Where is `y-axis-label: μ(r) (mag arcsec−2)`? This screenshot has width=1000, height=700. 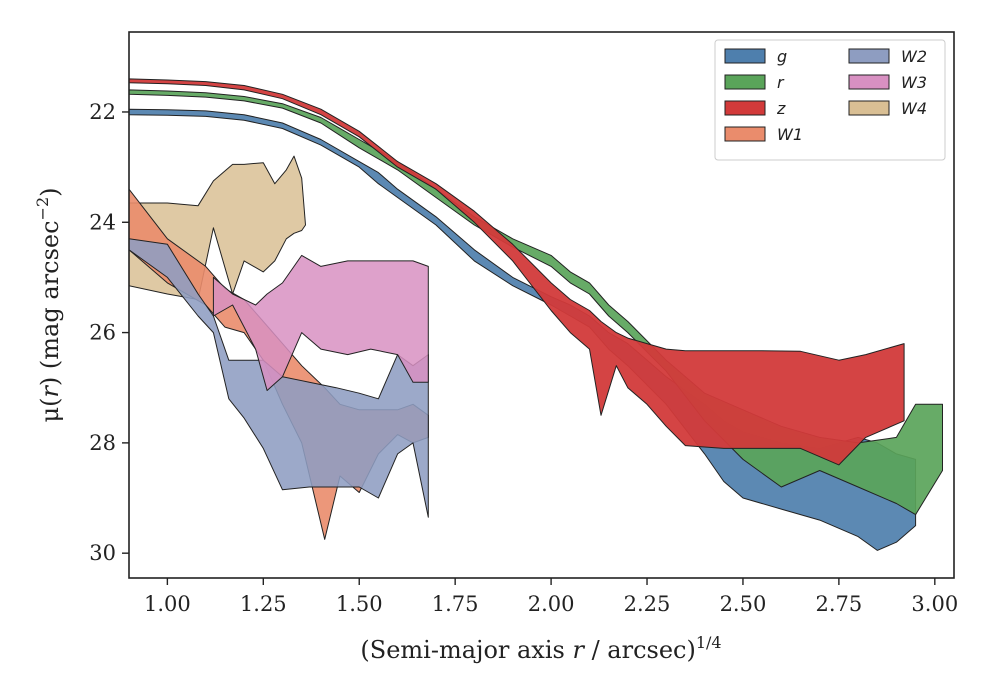
y-axis-label: μ(r) (mag arcsec−2) is located at coordinates (48, 304).